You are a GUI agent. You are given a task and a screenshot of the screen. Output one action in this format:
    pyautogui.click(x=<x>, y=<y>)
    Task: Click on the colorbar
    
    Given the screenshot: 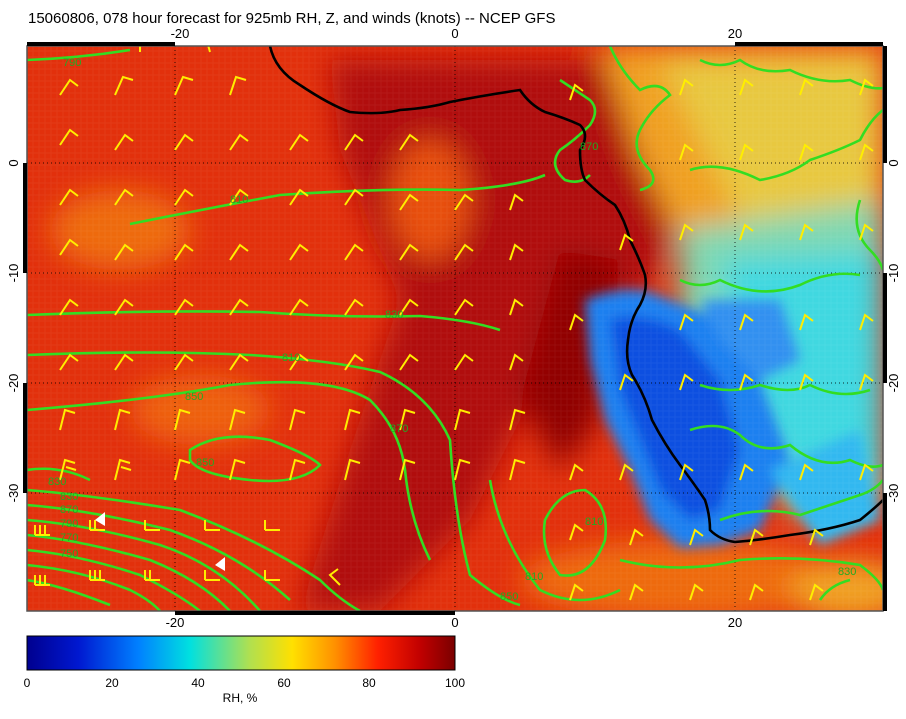 What is the action you would take?
    pyautogui.click(x=241, y=653)
    